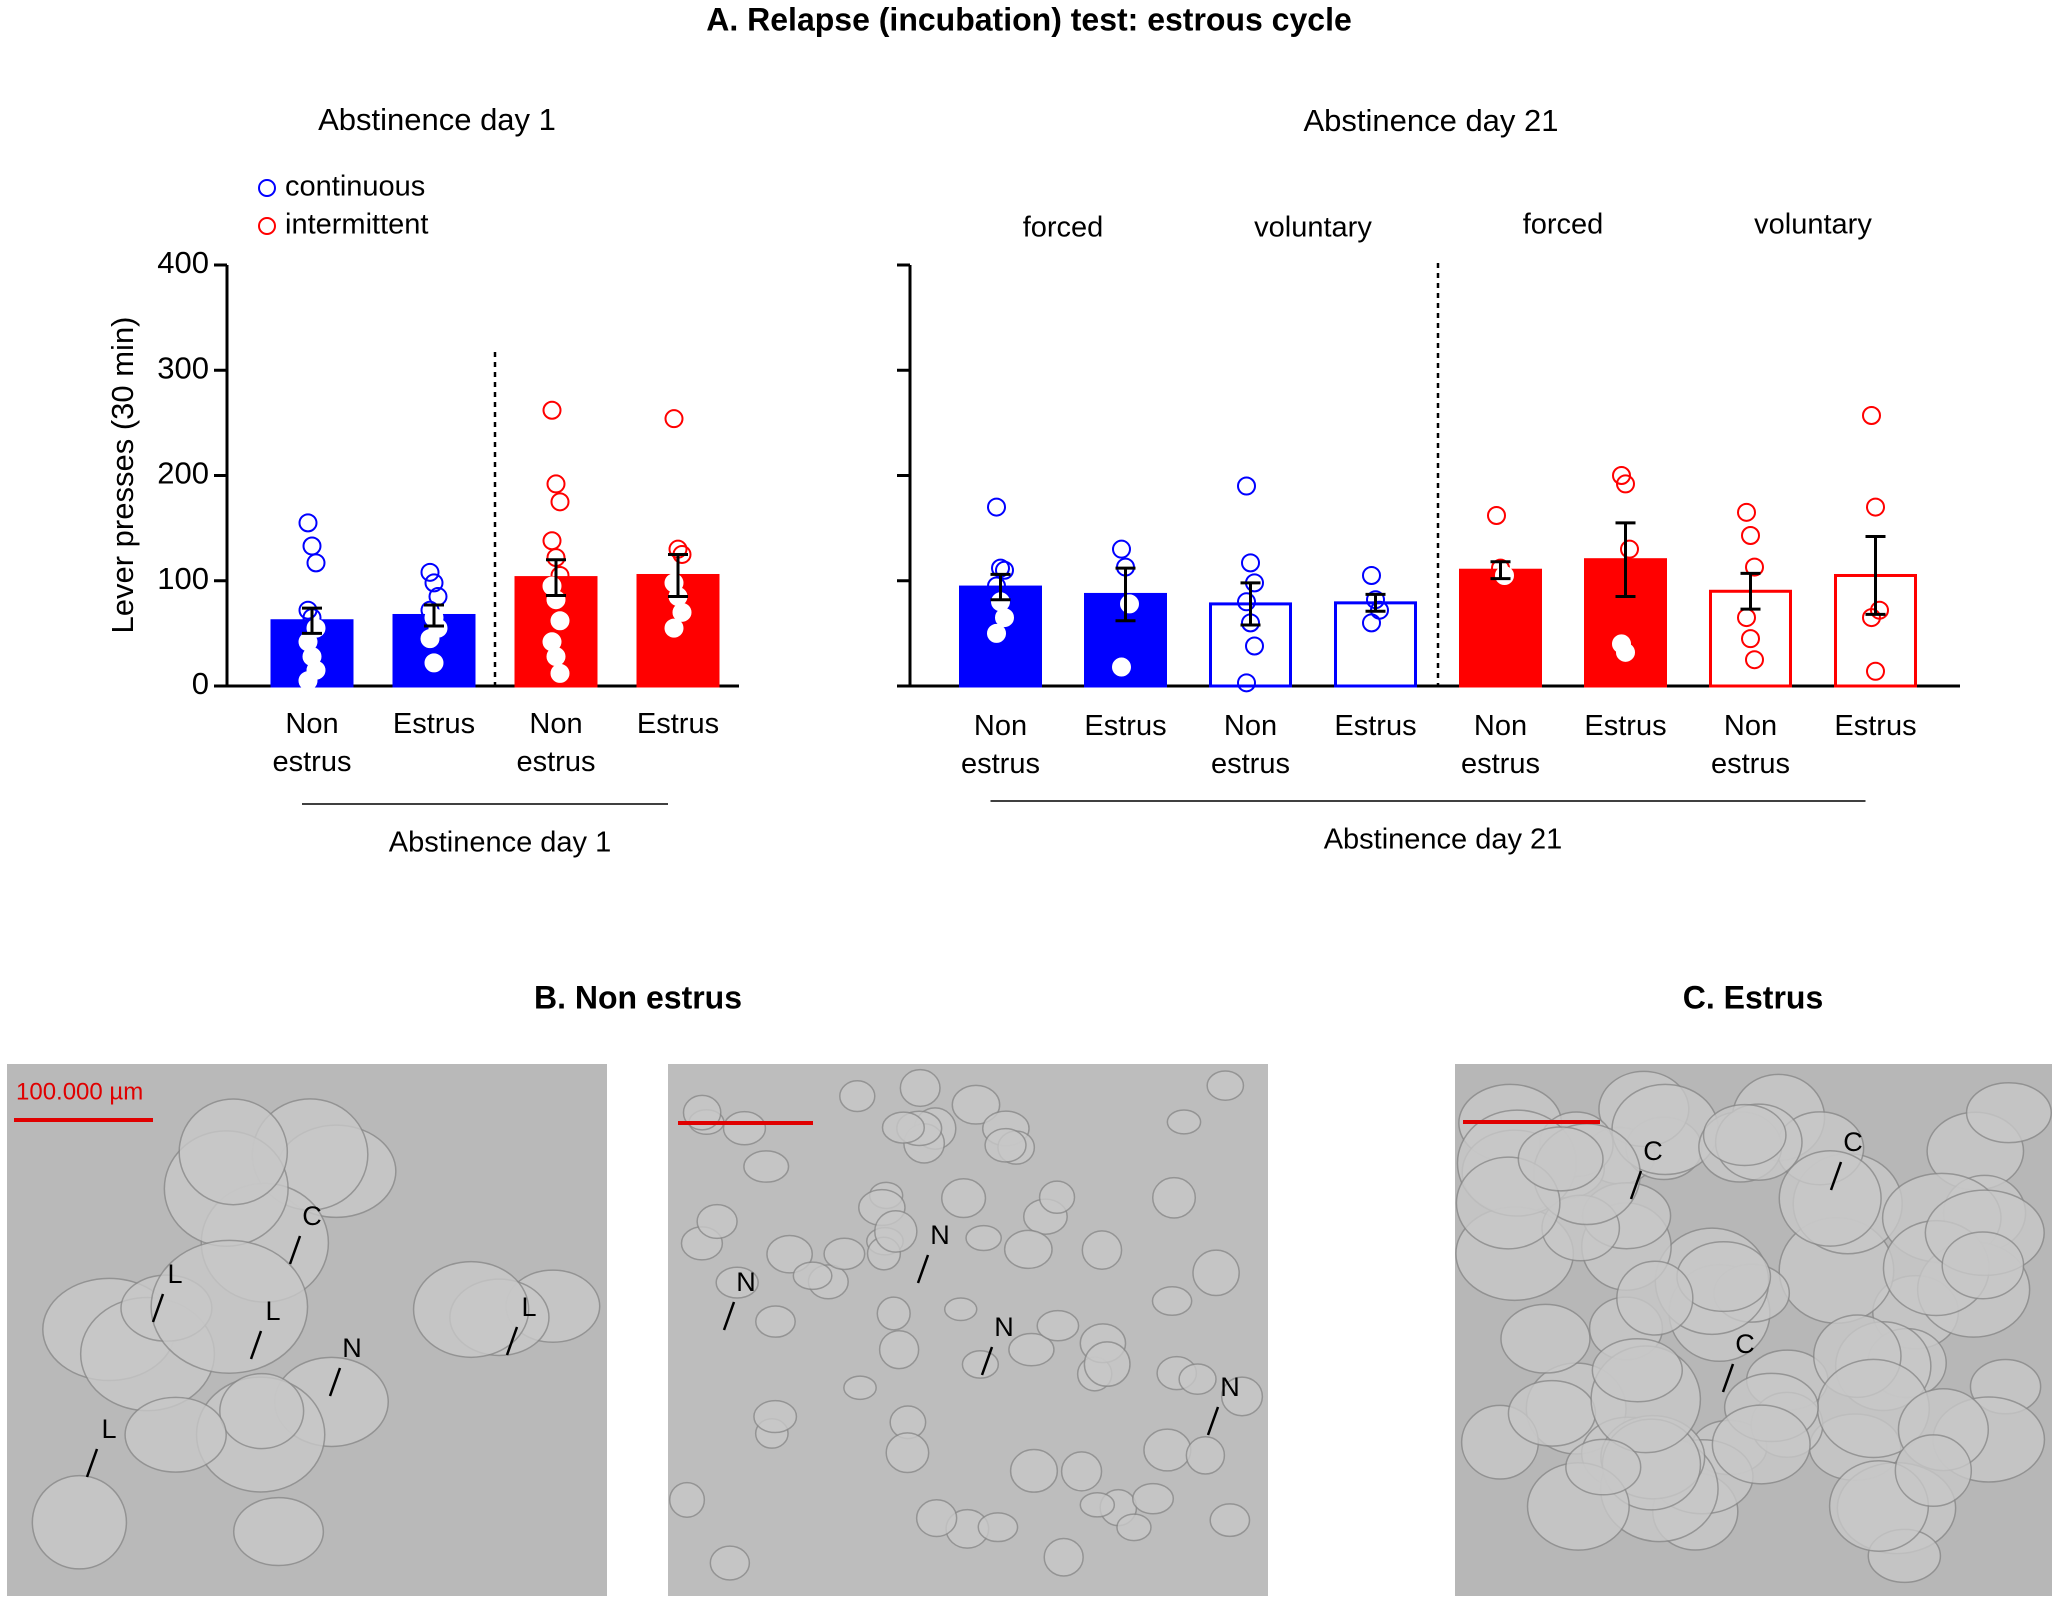 This screenshot has height=1602, width=2059. I want to click on annotation-label: N, so click(746, 1282).